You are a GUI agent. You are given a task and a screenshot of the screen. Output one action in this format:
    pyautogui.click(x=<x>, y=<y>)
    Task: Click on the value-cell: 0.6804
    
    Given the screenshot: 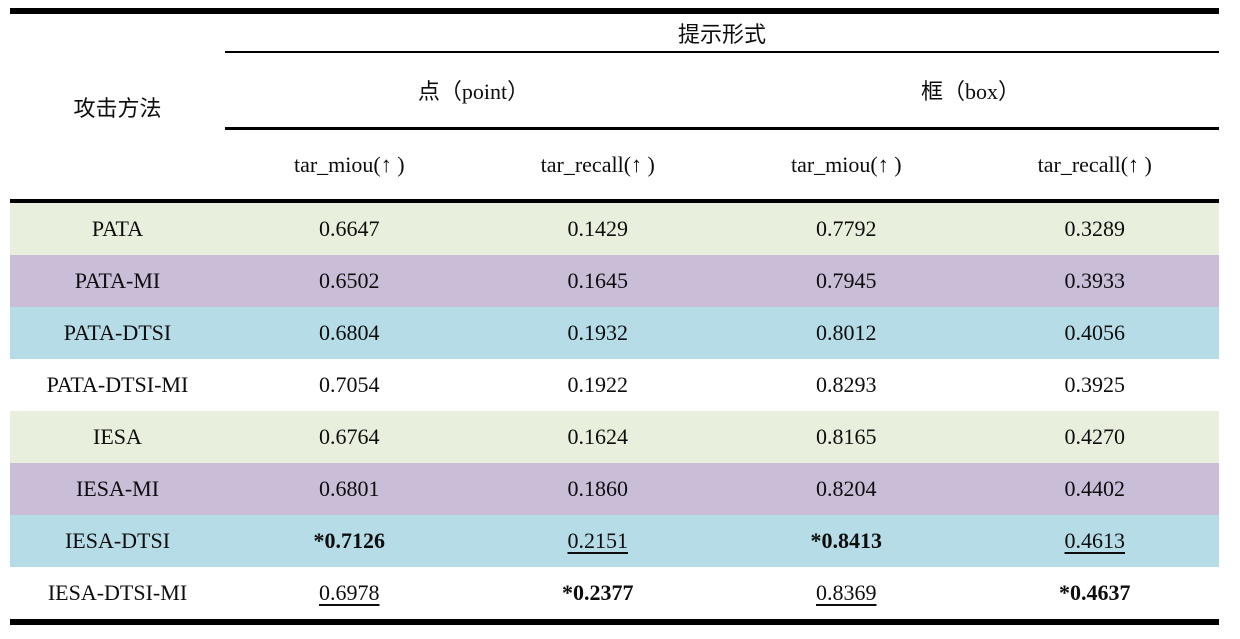 What is the action you would take?
    pyautogui.click(x=349, y=332)
    